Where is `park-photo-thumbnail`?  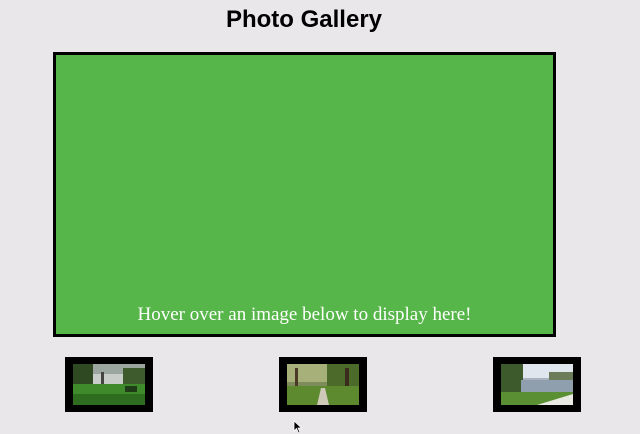
park-photo-thumbnail is located at coordinates (109, 384).